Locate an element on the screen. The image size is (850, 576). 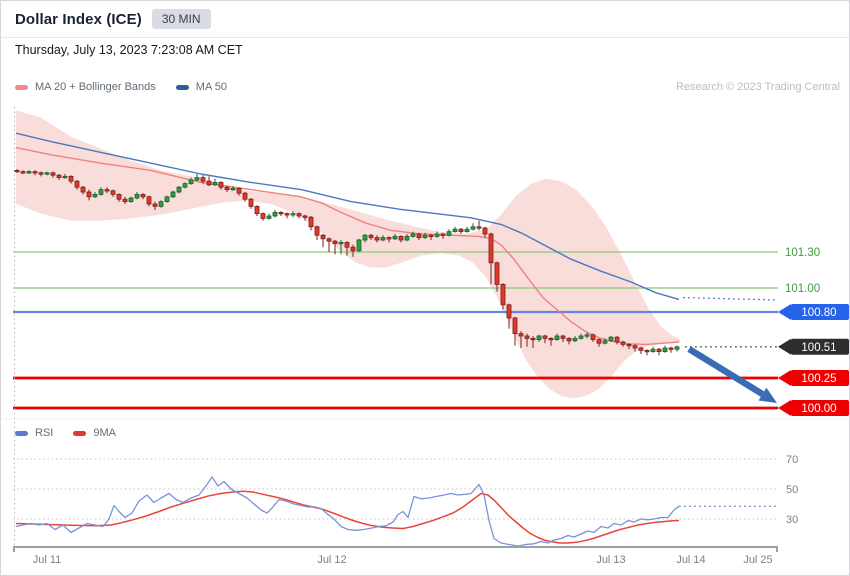
ma50-swatch is located at coordinates (182, 87).